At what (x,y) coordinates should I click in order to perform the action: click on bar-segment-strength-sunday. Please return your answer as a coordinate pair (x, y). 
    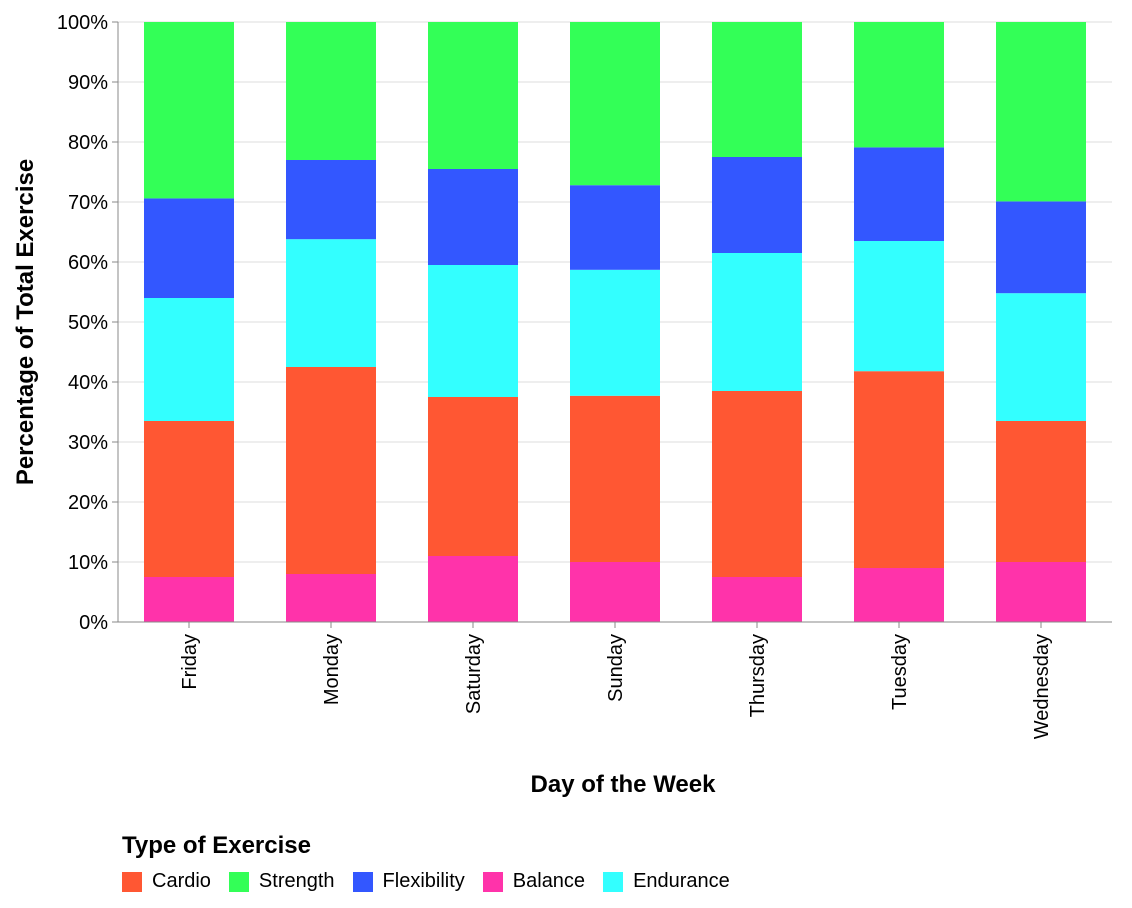
    Looking at the image, I should click on (615, 104).